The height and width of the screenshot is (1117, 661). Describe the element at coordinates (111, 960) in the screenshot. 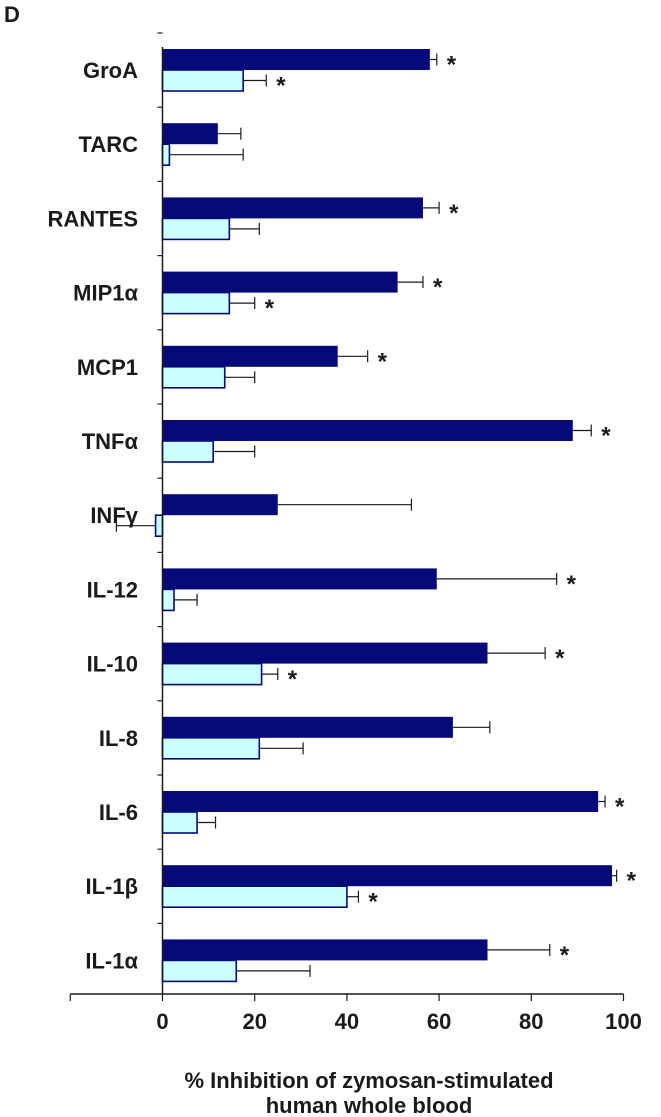

I see `category-label-il-1-: IL-1α` at that location.